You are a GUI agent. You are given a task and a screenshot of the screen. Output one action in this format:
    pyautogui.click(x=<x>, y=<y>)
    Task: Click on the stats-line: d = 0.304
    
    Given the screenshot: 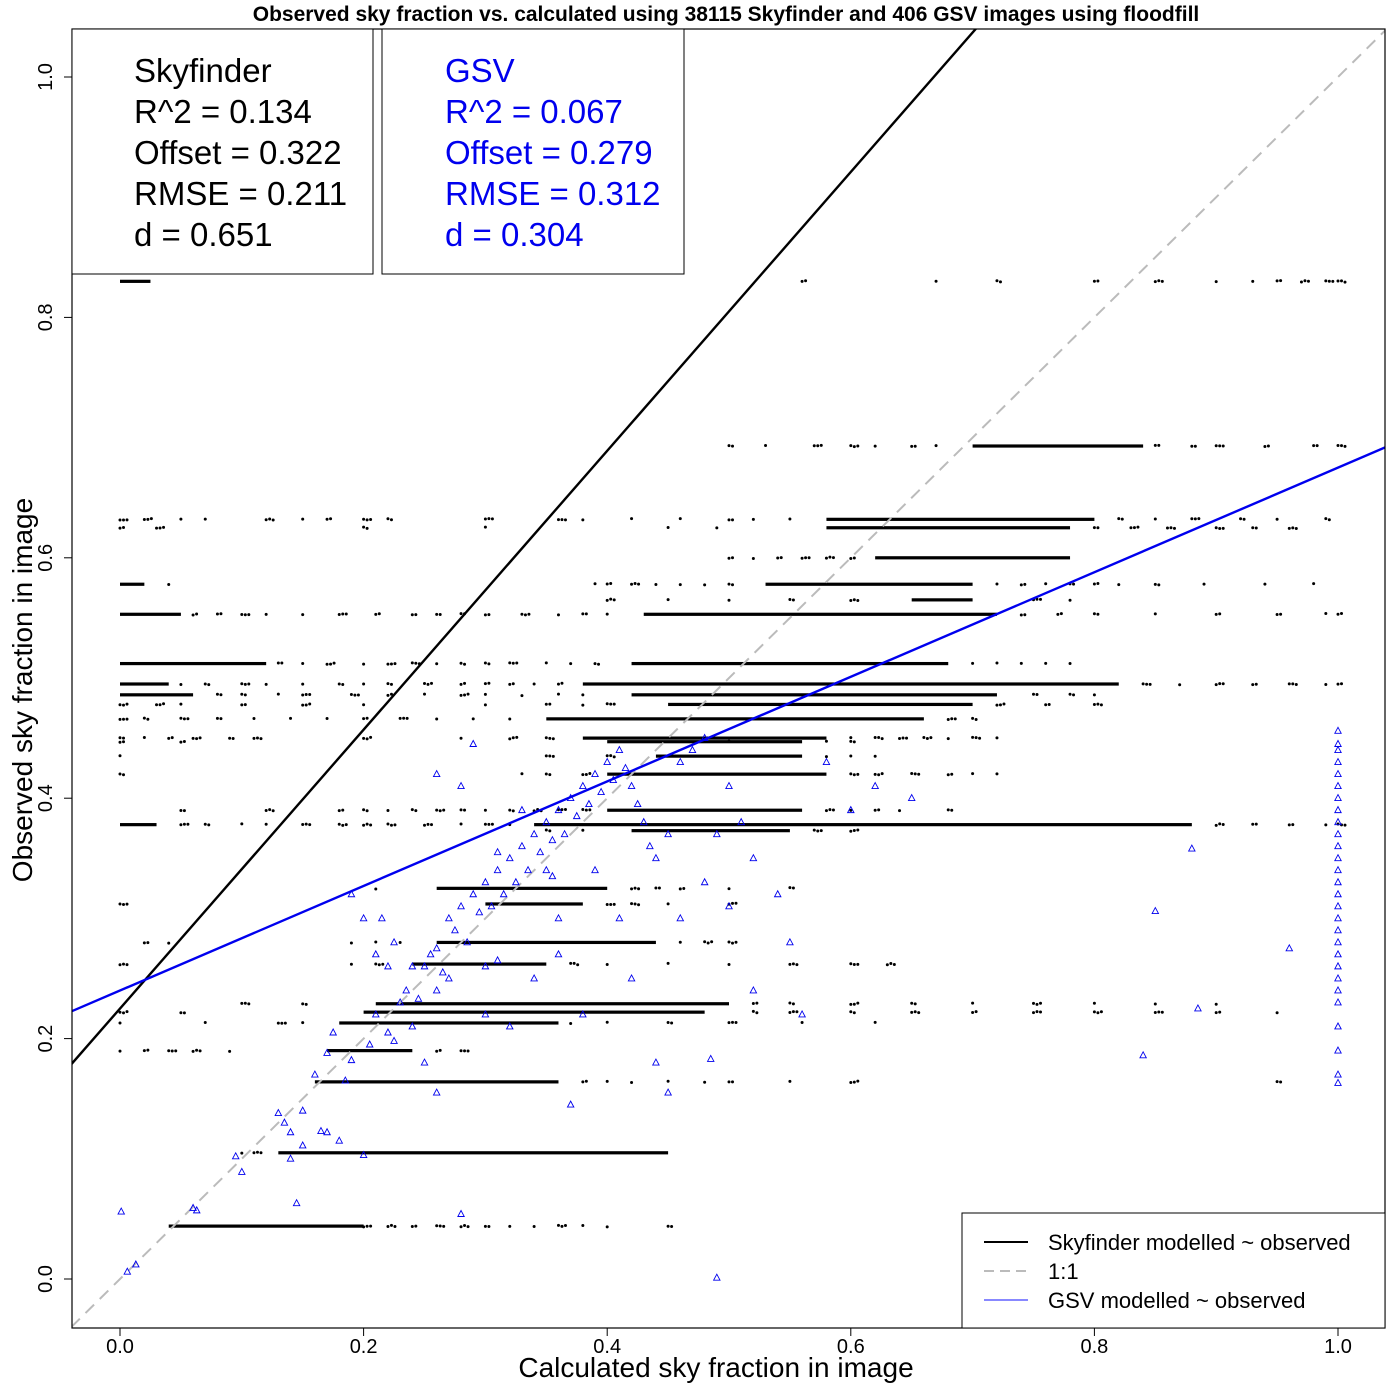 What is the action you would take?
    pyautogui.click(x=514, y=234)
    